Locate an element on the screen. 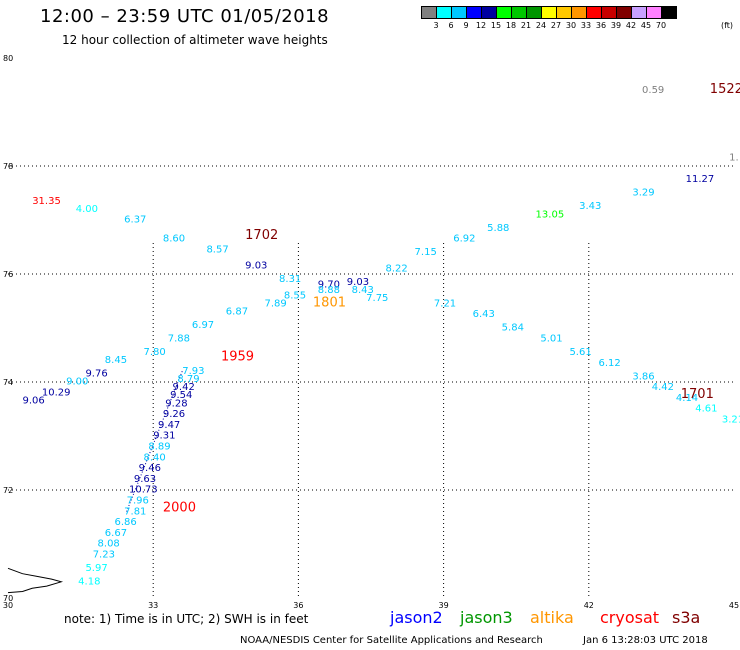 The height and width of the screenshot is (650, 740). wave-height-label: 9.00 is located at coordinates (77, 382).